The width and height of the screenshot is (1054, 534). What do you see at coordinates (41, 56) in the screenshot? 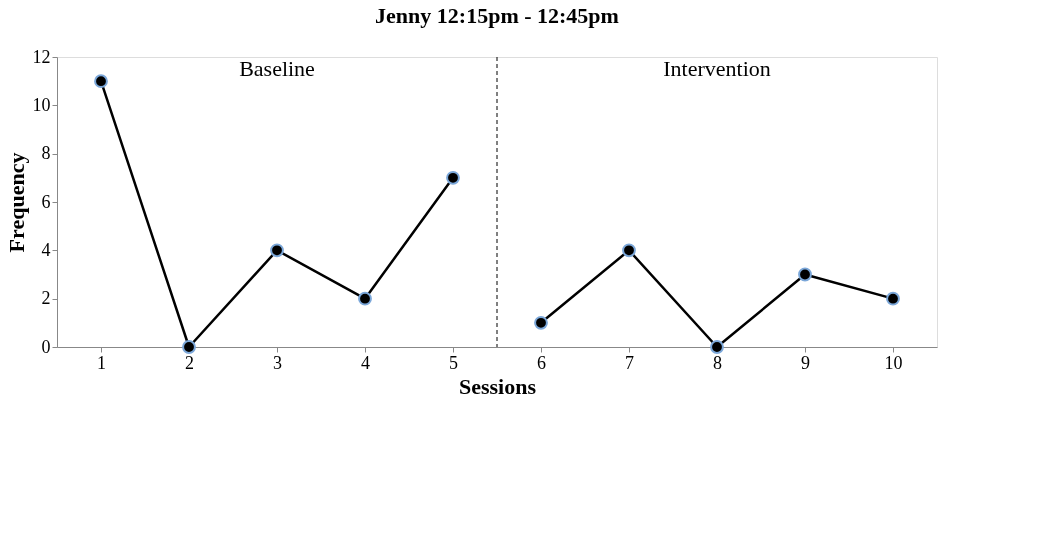
I see `y-tick-label: 12` at bounding box center [41, 56].